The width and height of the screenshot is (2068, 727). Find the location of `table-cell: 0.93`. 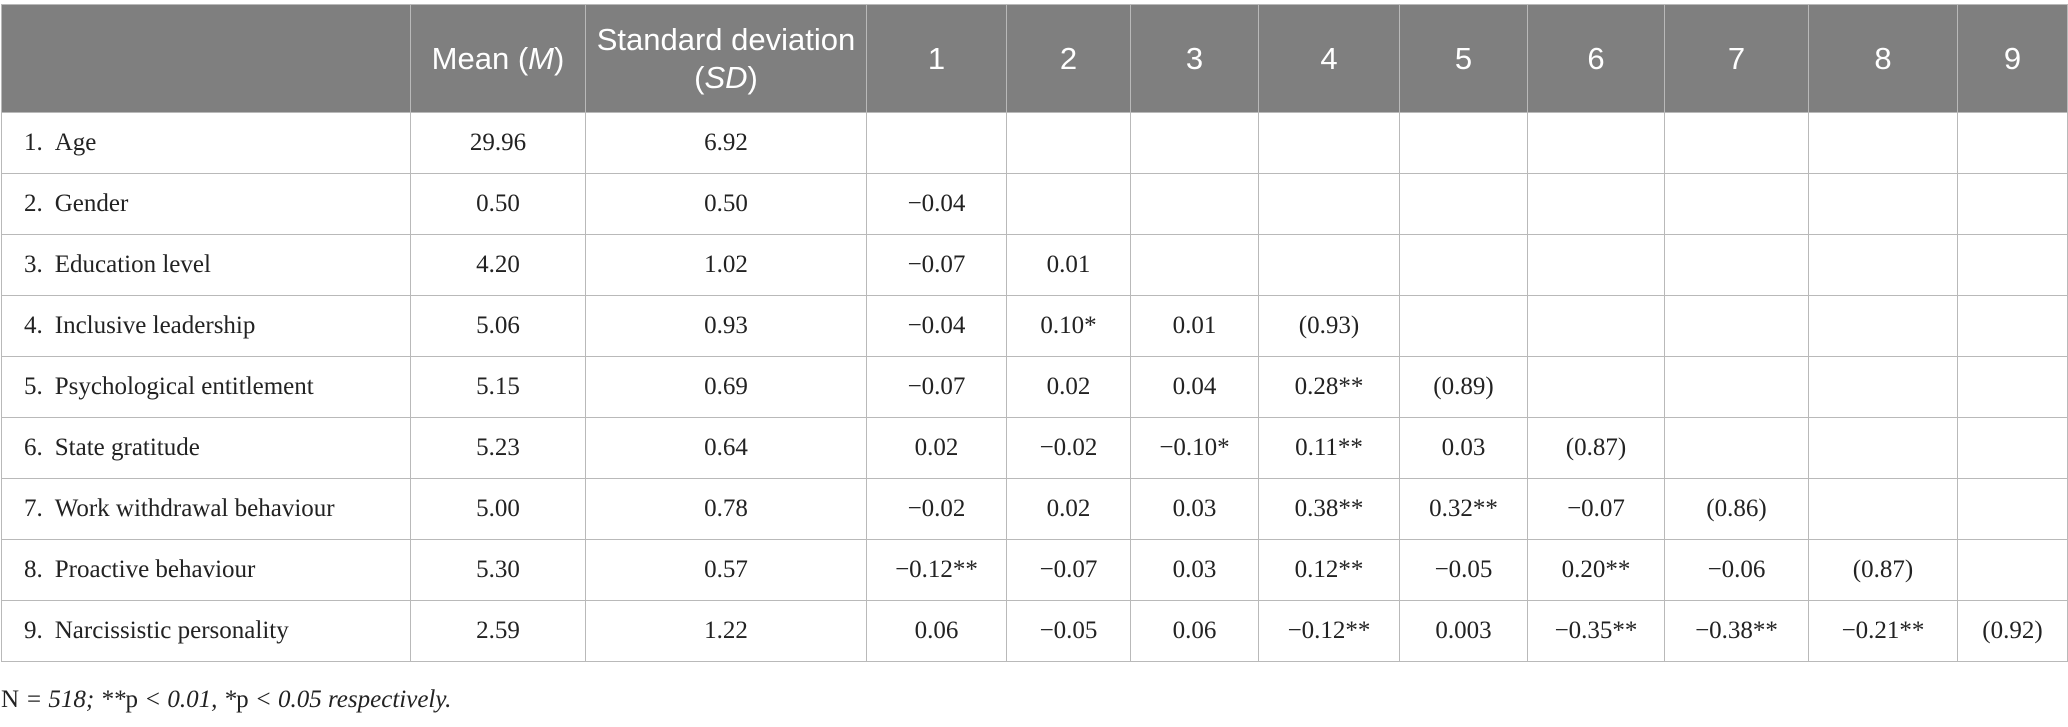

table-cell: 0.93 is located at coordinates (726, 326).